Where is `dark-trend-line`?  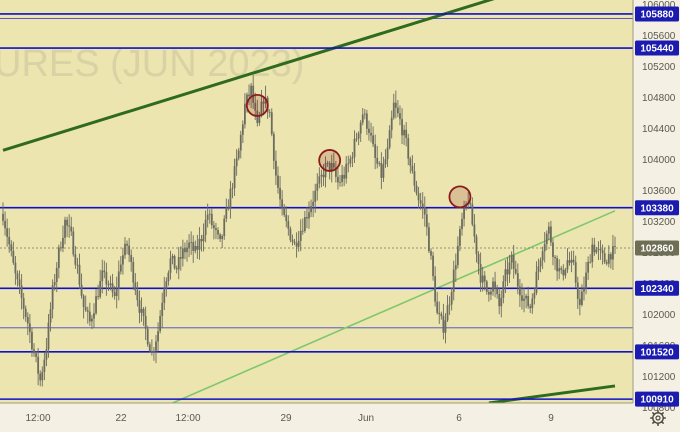 dark-trend-line is located at coordinates (552, 393).